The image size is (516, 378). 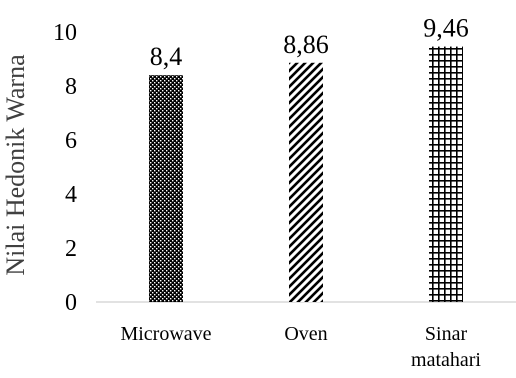 What do you see at coordinates (300, 347) in the screenshot?
I see `x-axis-labels: Microwave Oven Sinar matahari` at bounding box center [300, 347].